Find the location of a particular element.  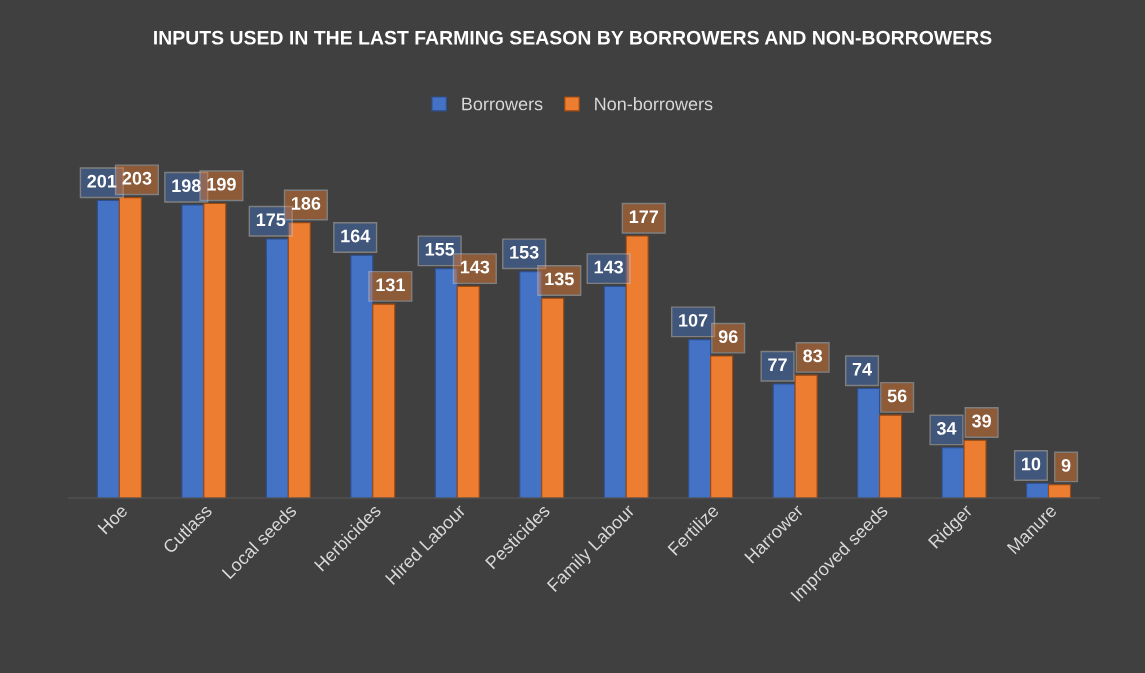

data-label: 74 is located at coordinates (862, 369).